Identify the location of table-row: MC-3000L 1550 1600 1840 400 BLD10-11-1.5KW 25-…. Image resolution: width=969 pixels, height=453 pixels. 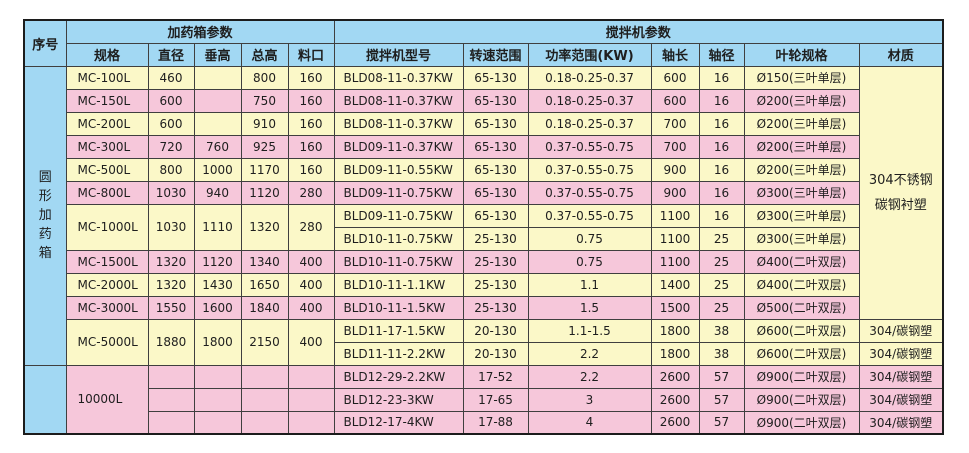
(483, 307).